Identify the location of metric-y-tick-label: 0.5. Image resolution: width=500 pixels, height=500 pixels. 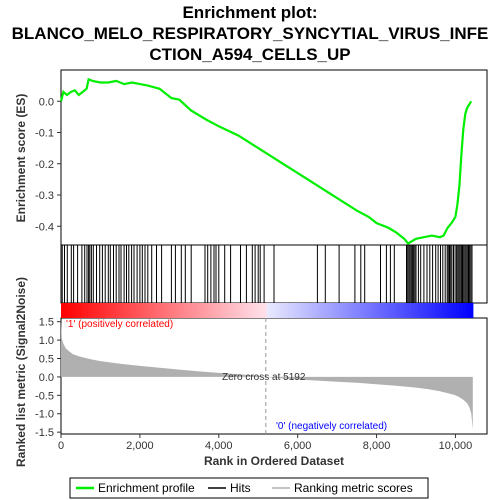
(46, 360).